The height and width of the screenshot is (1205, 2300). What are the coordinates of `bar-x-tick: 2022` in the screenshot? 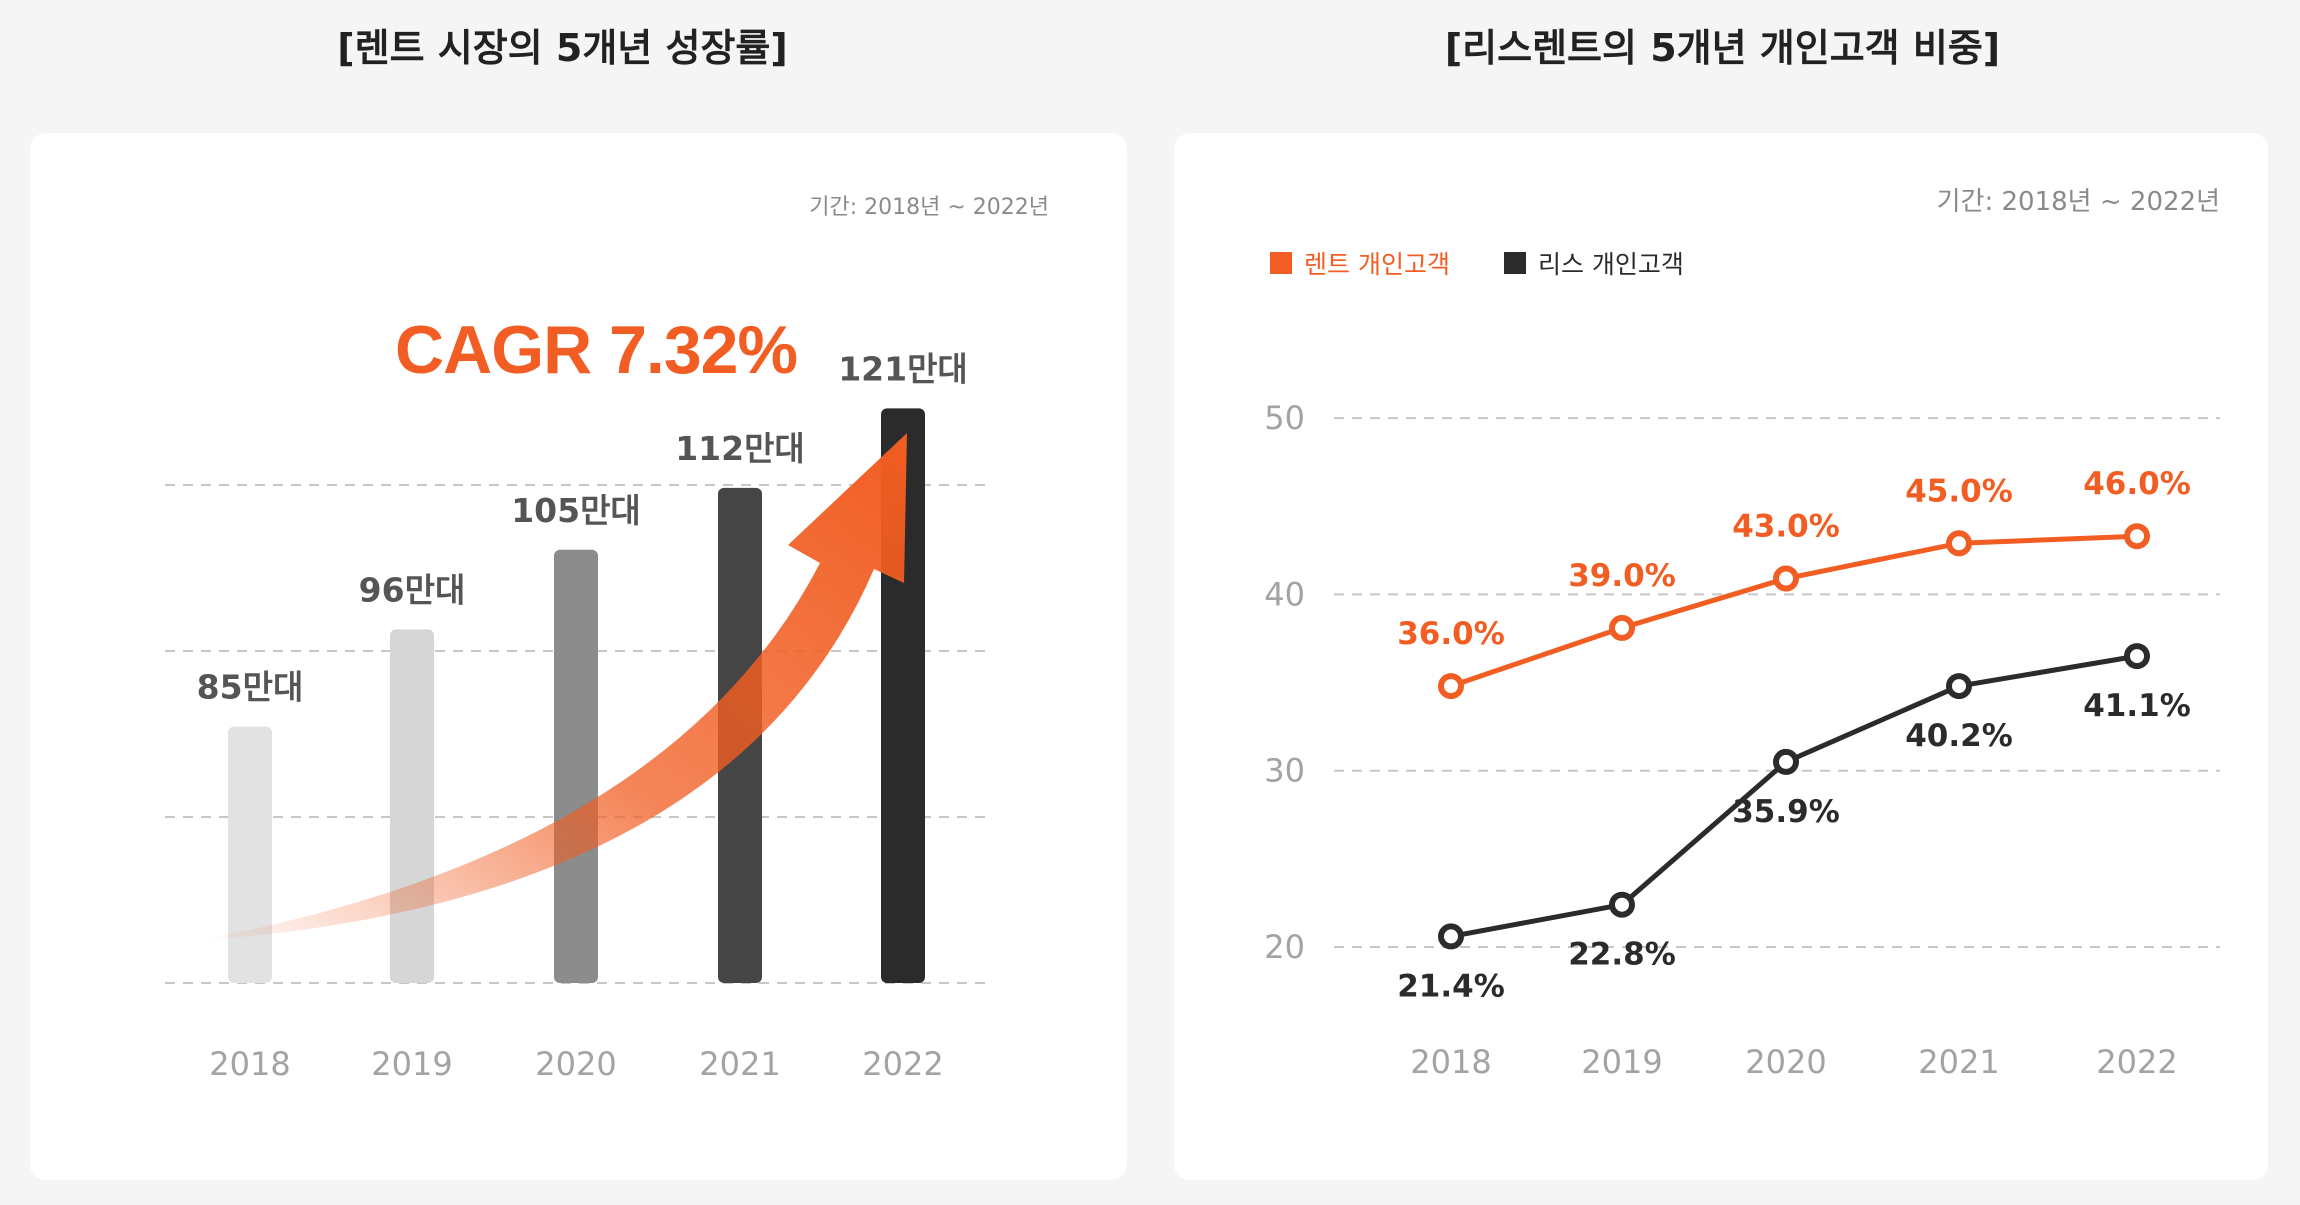 It's located at (902, 1064).